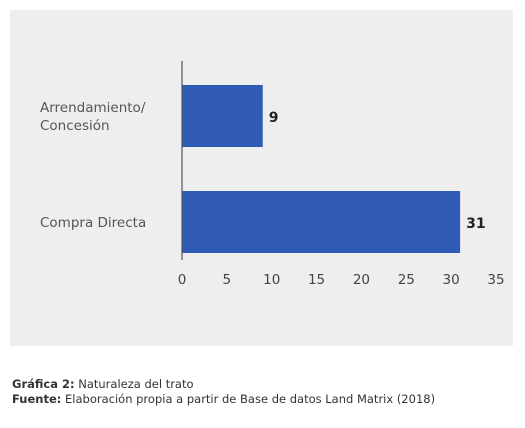  What do you see at coordinates (223, 384) in the screenshot?
I see `caption-title-line: Gráfica 2: Naturaleza del trato` at bounding box center [223, 384].